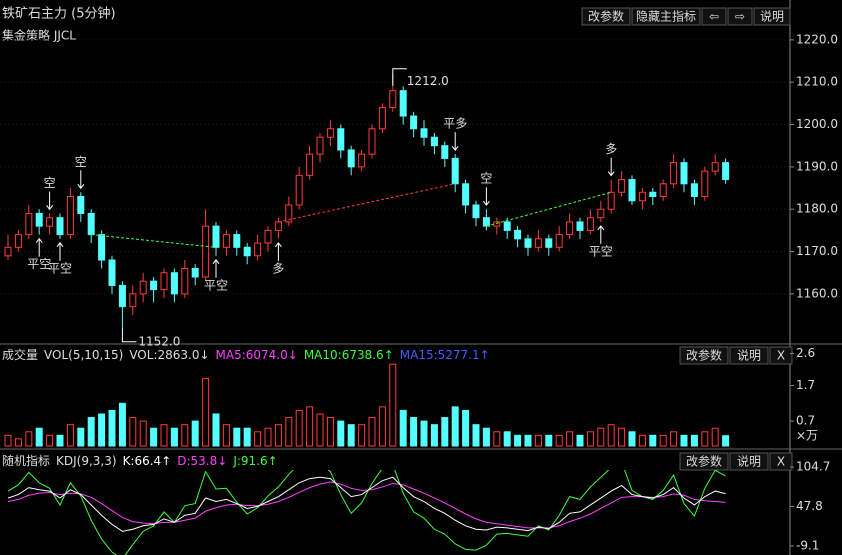  What do you see at coordinates (817, 209) in the screenshot?
I see `y-tick-label: 1180.0` at bounding box center [817, 209].